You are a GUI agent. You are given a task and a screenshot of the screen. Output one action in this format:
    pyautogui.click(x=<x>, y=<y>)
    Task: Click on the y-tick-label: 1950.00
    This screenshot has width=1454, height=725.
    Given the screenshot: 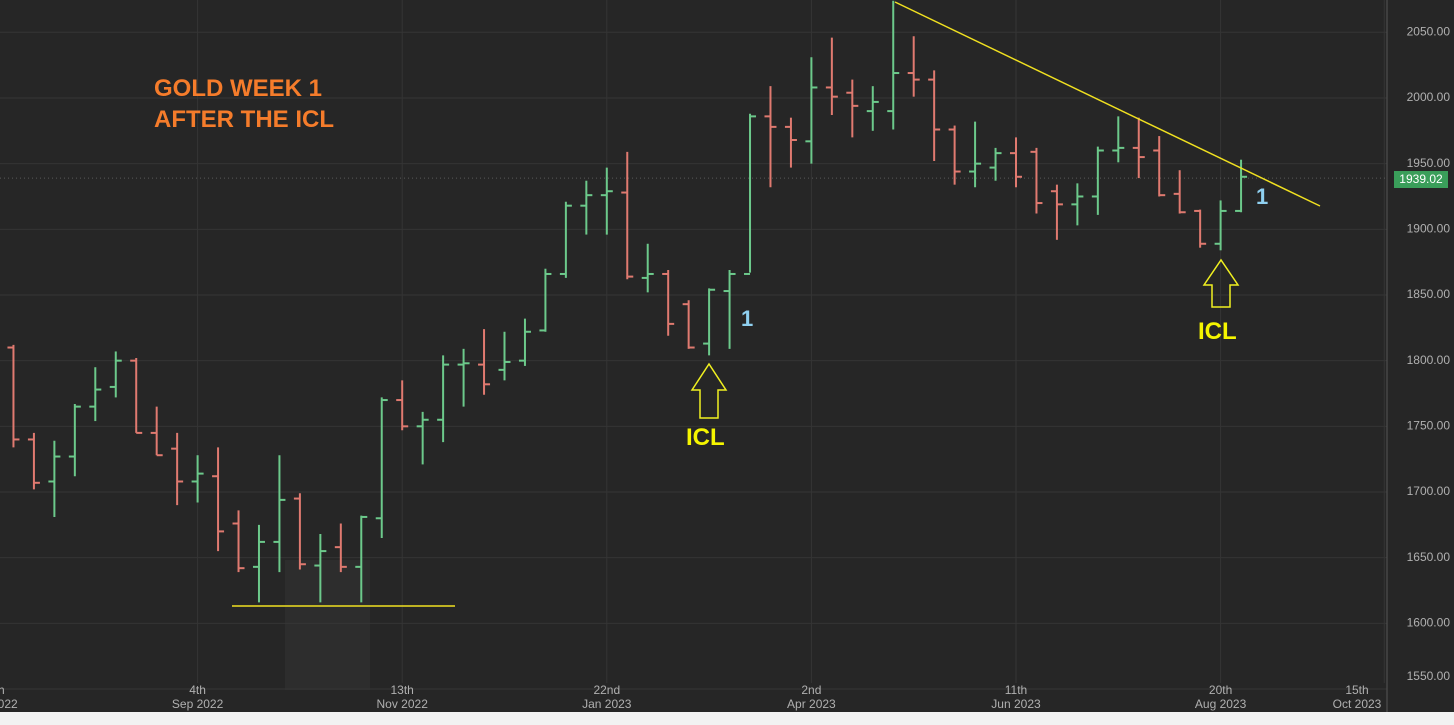 What is the action you would take?
    pyautogui.click(x=1429, y=163)
    